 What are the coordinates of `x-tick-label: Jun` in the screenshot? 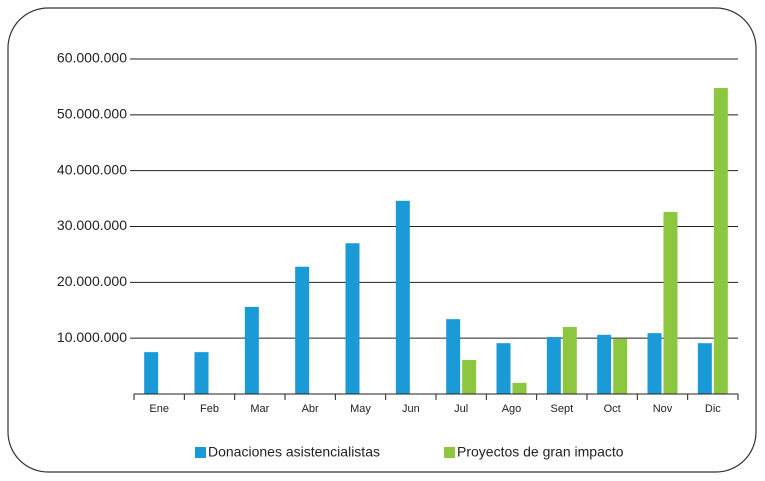 It's located at (411, 409).